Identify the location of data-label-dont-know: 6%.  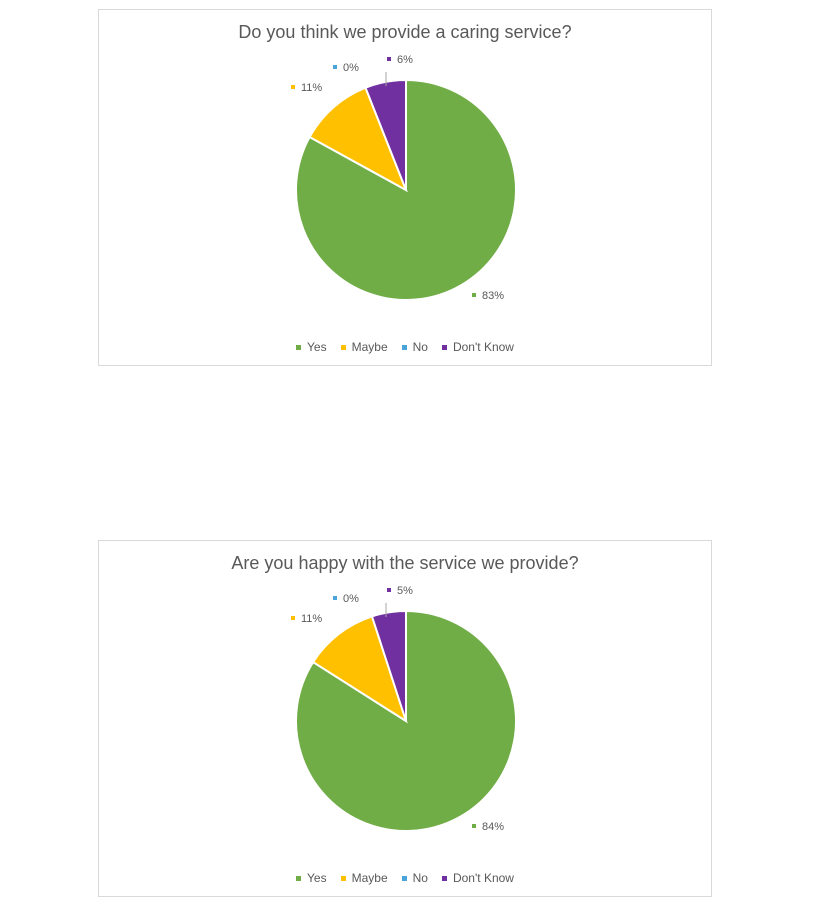
(405, 60).